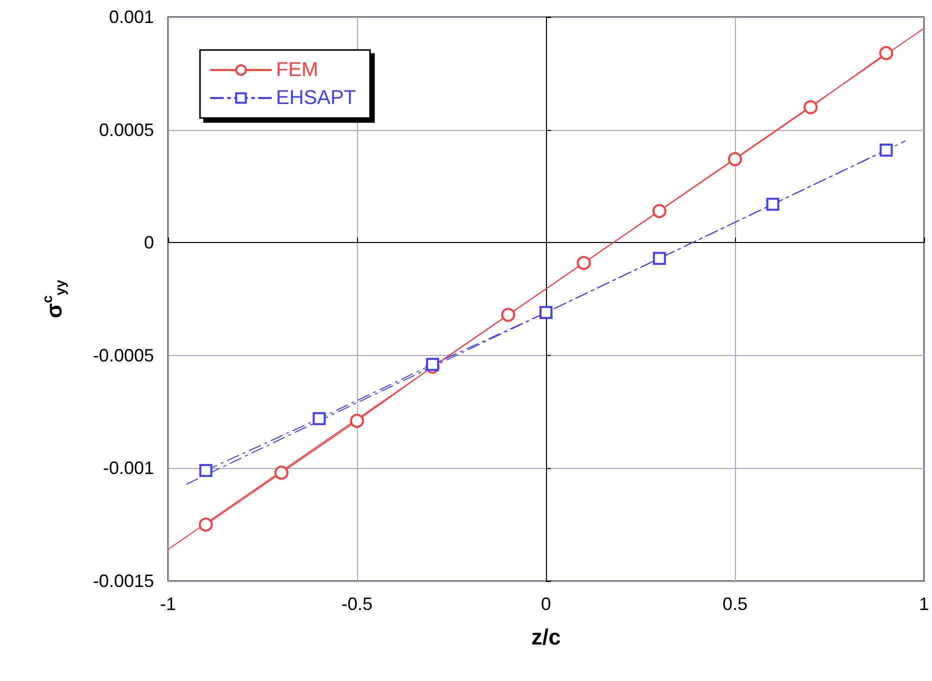  What do you see at coordinates (297, 70) in the screenshot?
I see `legend-label: FEM` at bounding box center [297, 70].